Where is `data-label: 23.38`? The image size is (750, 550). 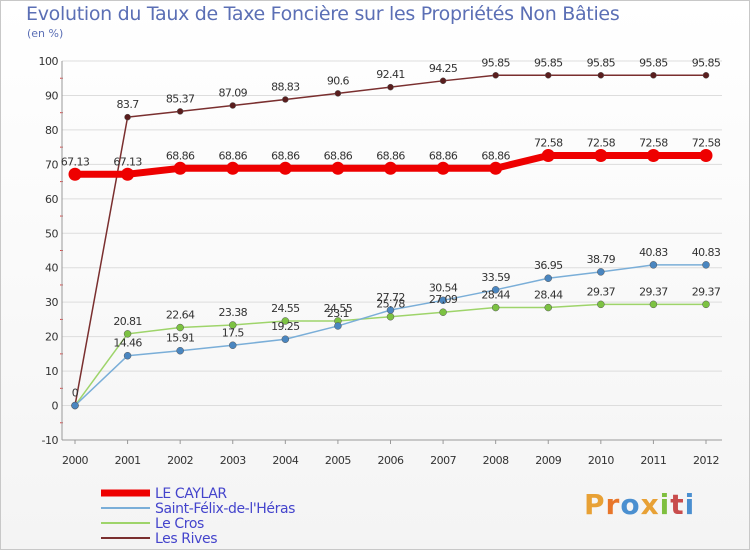 data-label: 23.38 is located at coordinates (233, 312).